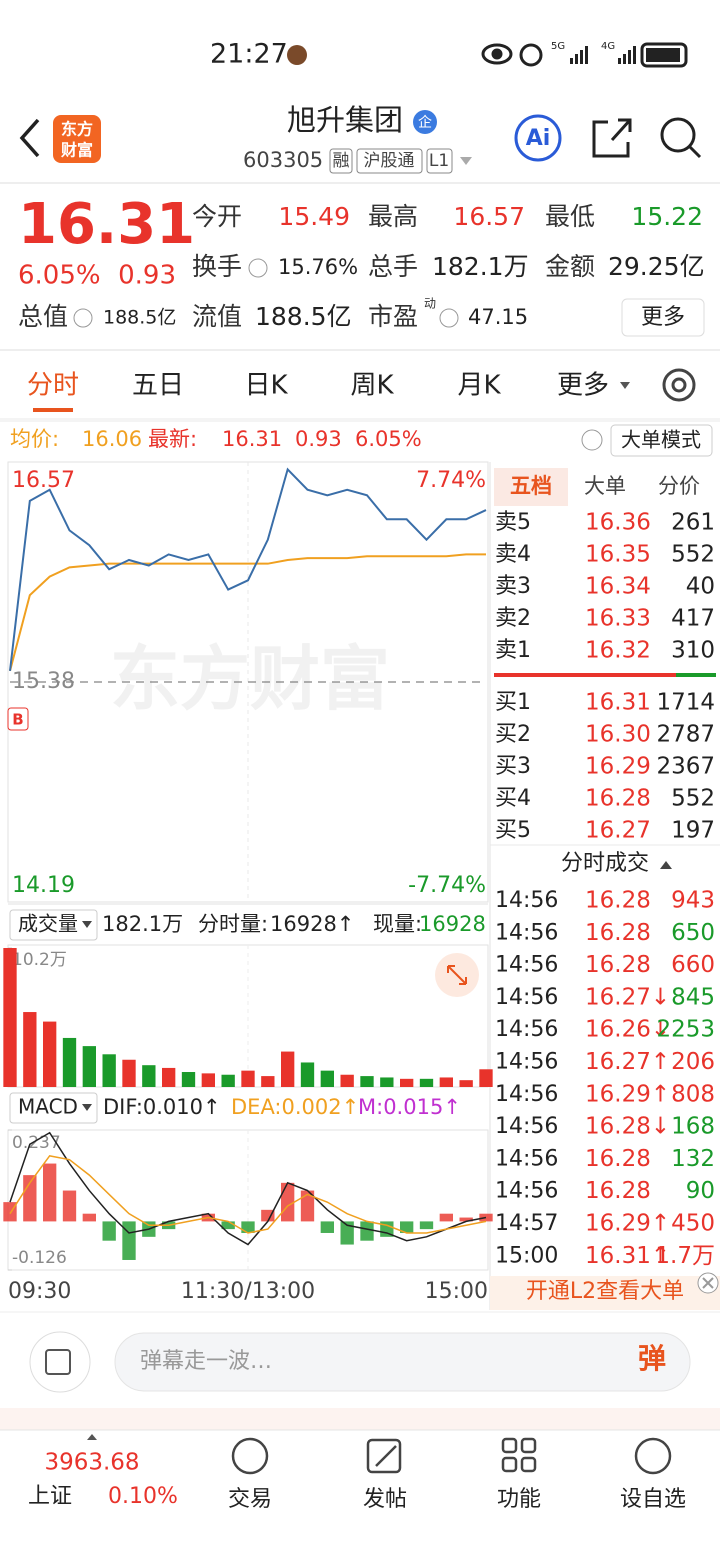 This screenshot has height=1560, width=720. What do you see at coordinates (625, 385) in the screenshot?
I see `dropdown-arrow` at bounding box center [625, 385].